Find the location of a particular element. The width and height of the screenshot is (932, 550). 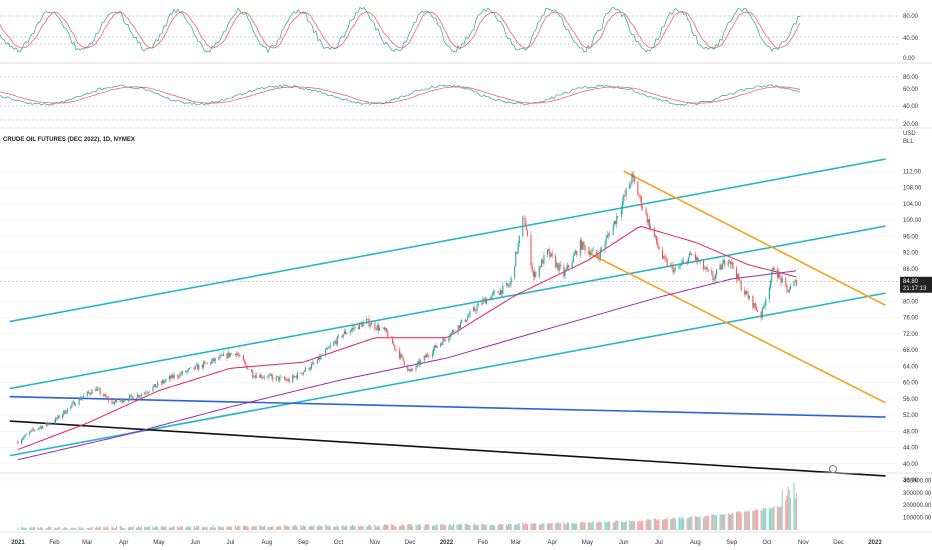

volume-tick-label: 400000.00 is located at coordinates (917, 481).